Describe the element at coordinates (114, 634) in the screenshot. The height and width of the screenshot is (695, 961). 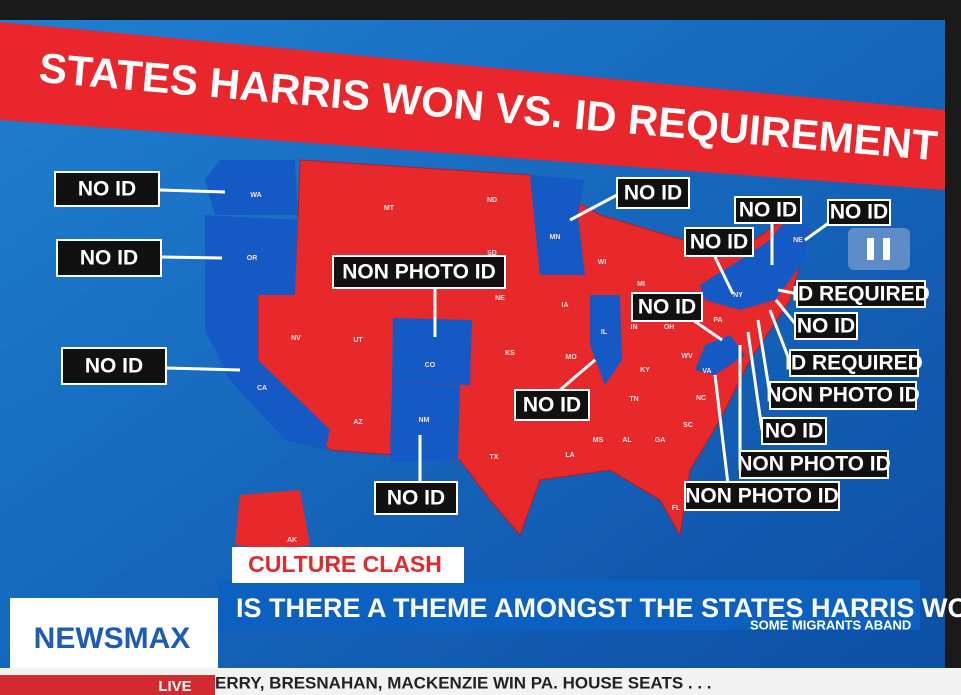
I see `logo-box` at that location.